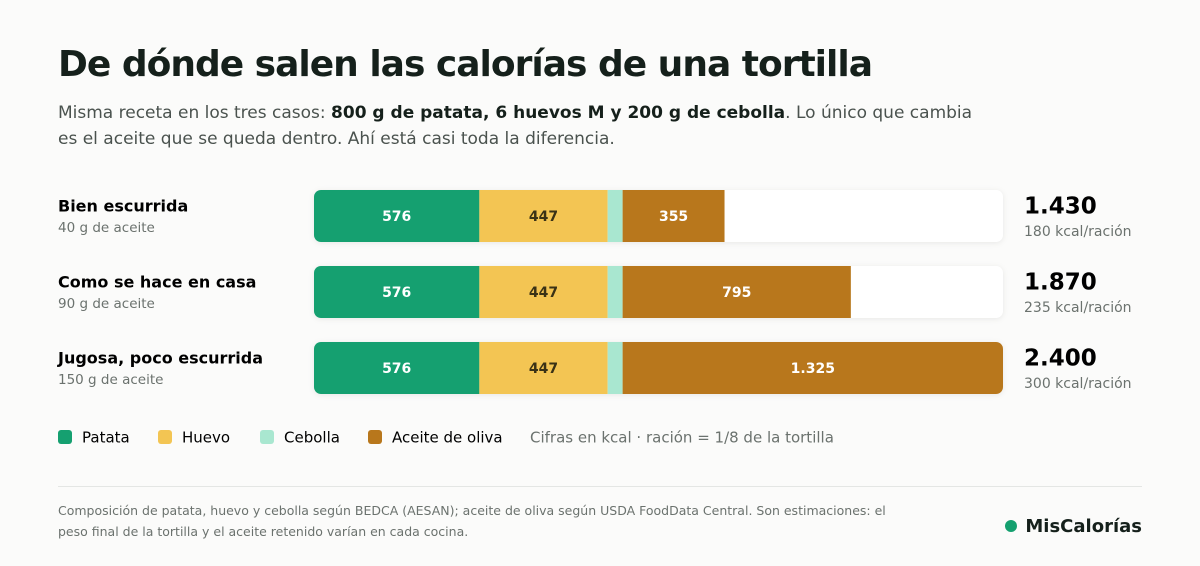 The height and width of the screenshot is (566, 1200). I want to click on category-note: 90 g de aceite, so click(106, 304).